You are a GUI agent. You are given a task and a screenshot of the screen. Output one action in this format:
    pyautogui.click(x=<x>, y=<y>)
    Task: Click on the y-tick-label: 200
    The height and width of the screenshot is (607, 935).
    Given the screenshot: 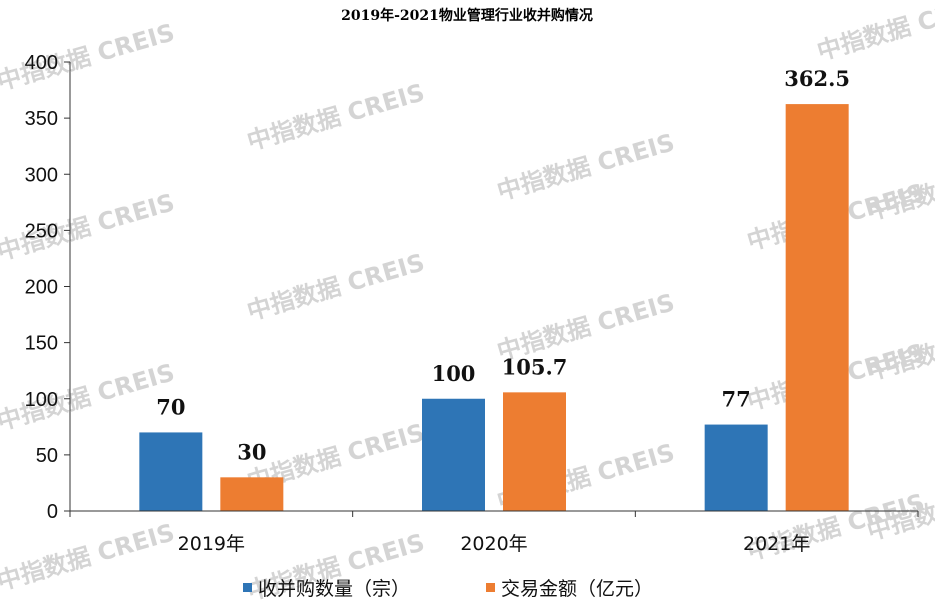 What is the action you would take?
    pyautogui.click(x=41, y=288)
    